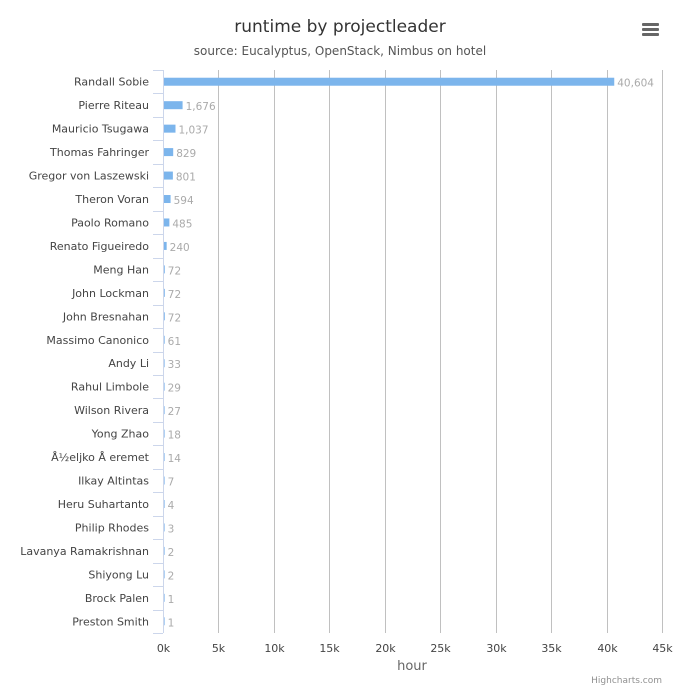 Image resolution: width=680 pixels, height=696 pixels. I want to click on data-label: 240, so click(180, 248).